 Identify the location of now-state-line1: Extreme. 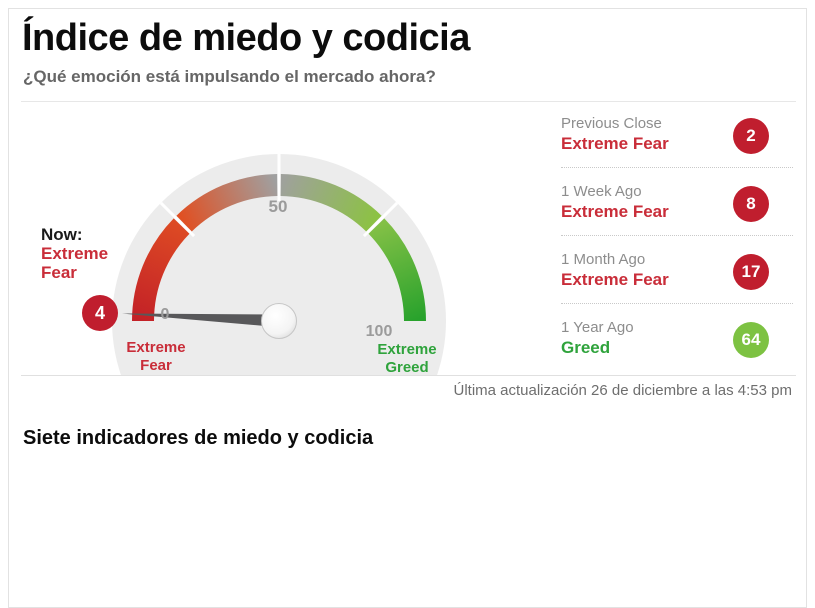
(75, 253).